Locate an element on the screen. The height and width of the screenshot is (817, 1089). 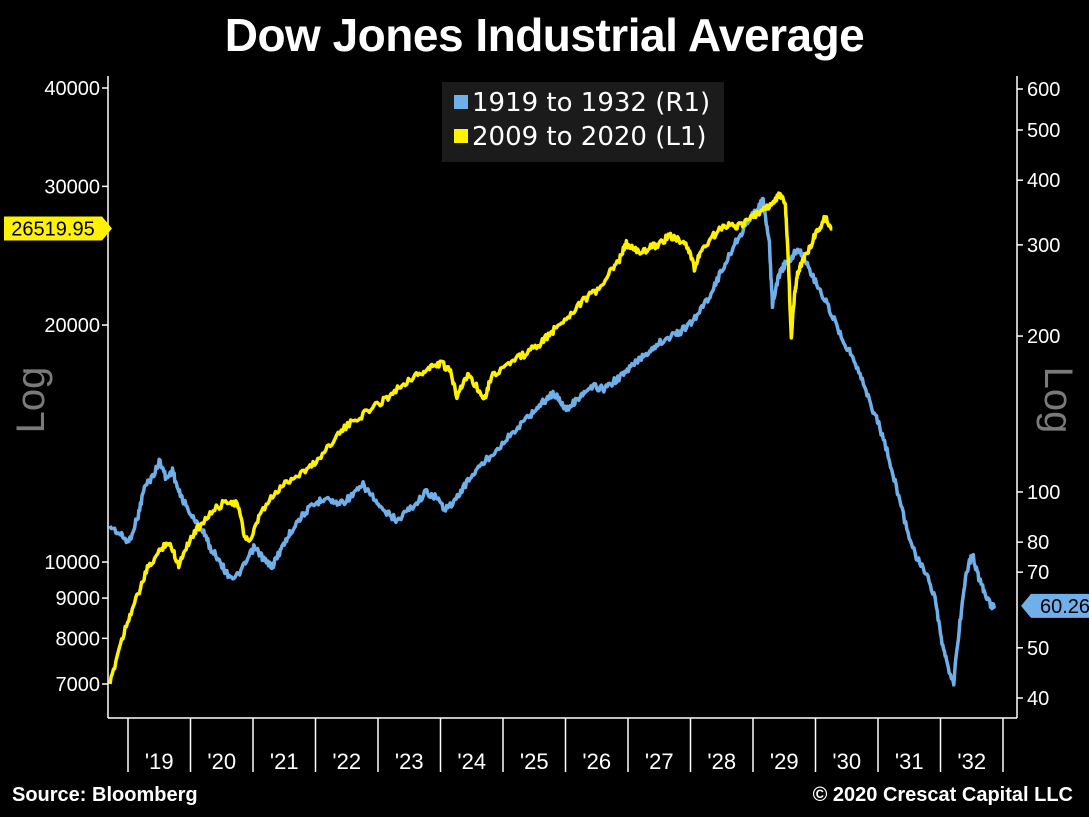
legend-item-2009-2020: 2009 to 2020 (L1) is located at coordinates (580, 137).